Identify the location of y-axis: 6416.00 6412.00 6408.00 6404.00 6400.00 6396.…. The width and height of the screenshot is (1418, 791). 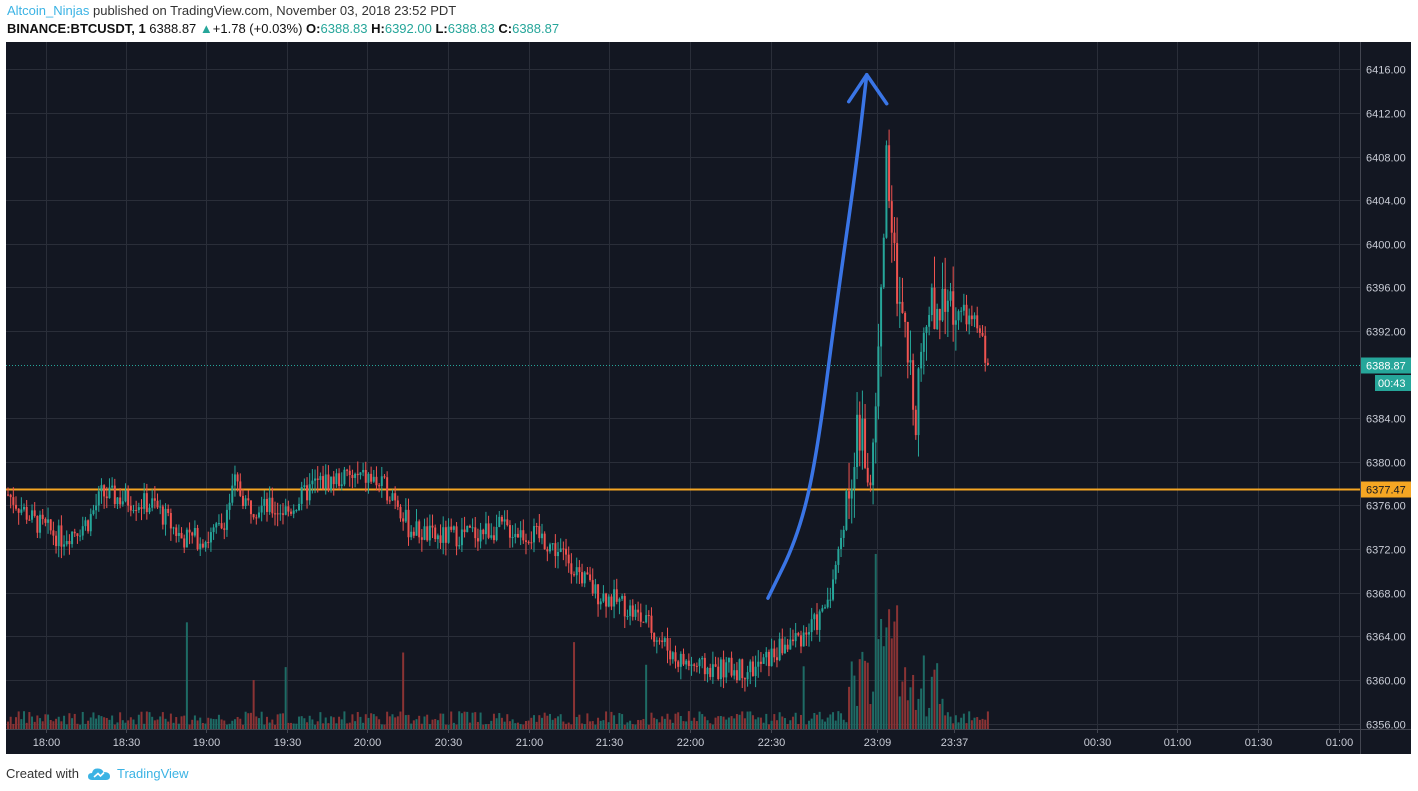
(1385, 398).